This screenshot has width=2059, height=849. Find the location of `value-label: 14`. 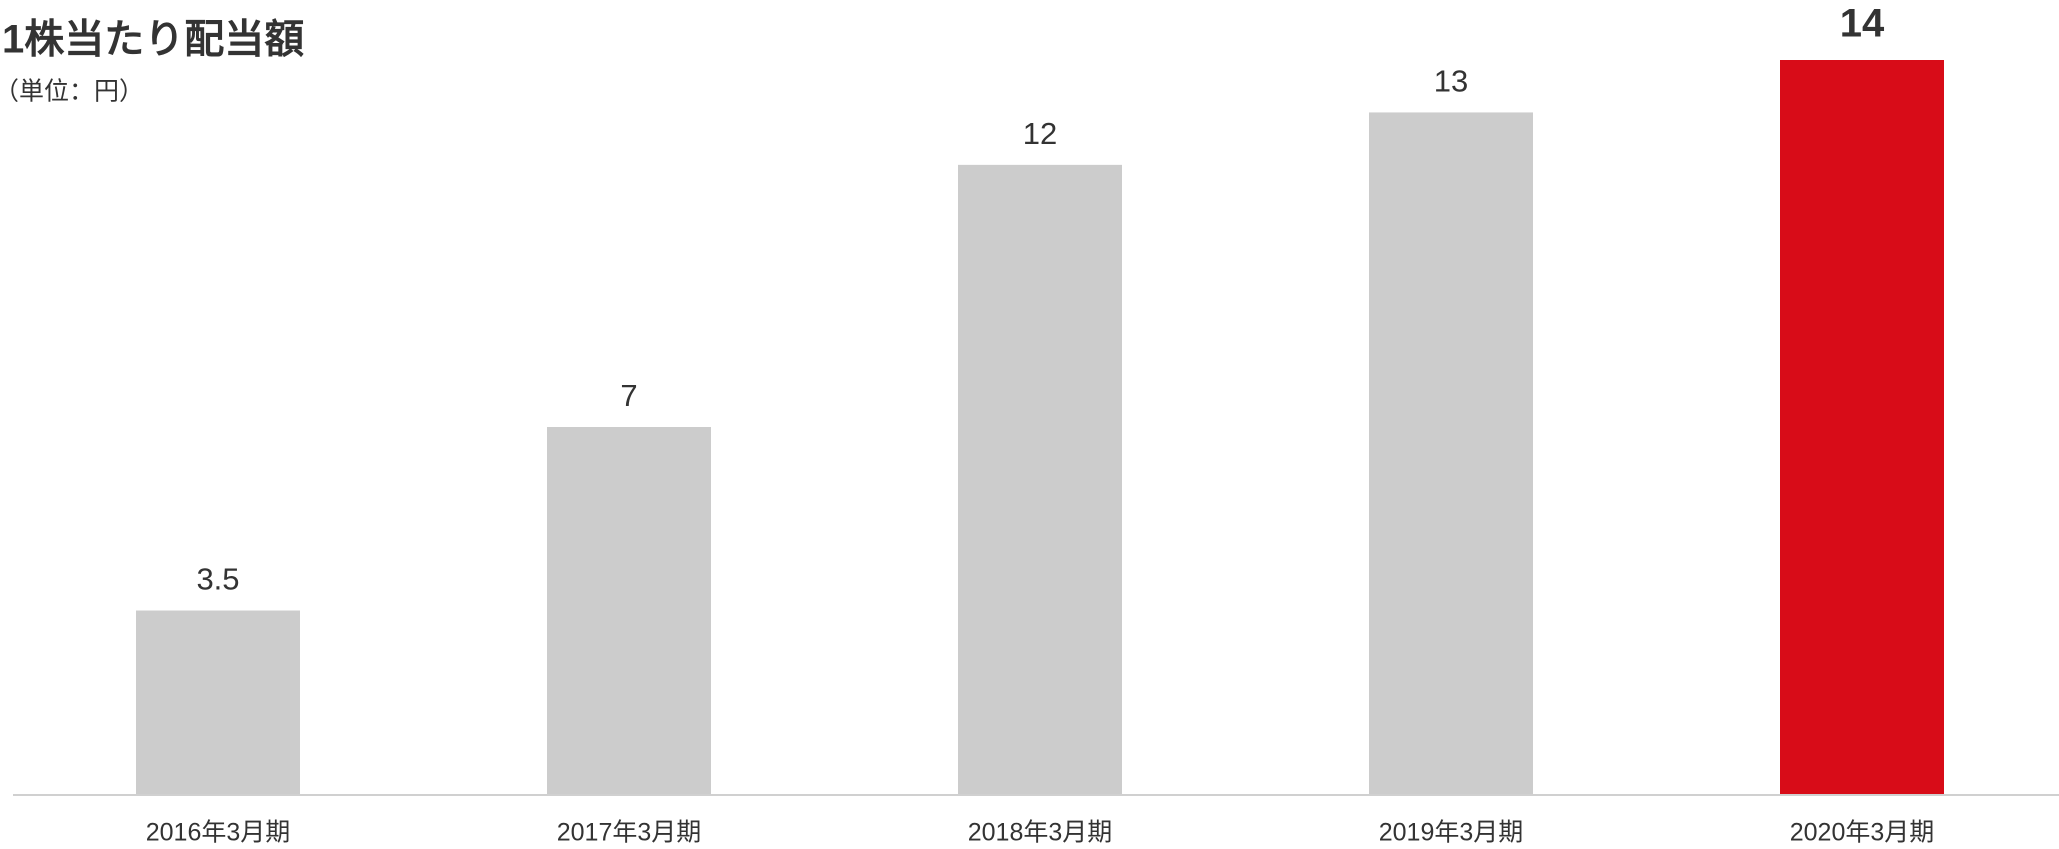

value-label: 14 is located at coordinates (1862, 24).